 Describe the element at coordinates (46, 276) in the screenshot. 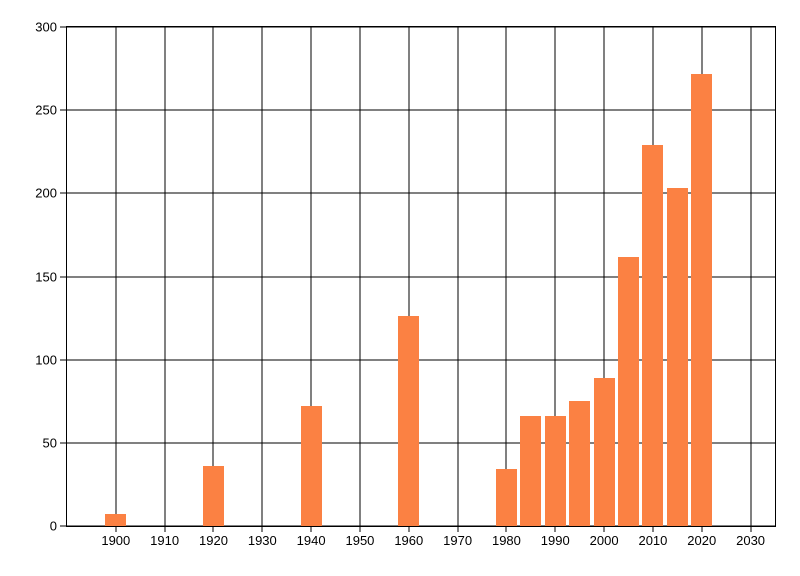

I see `y-axis-tick-label: 150` at that location.